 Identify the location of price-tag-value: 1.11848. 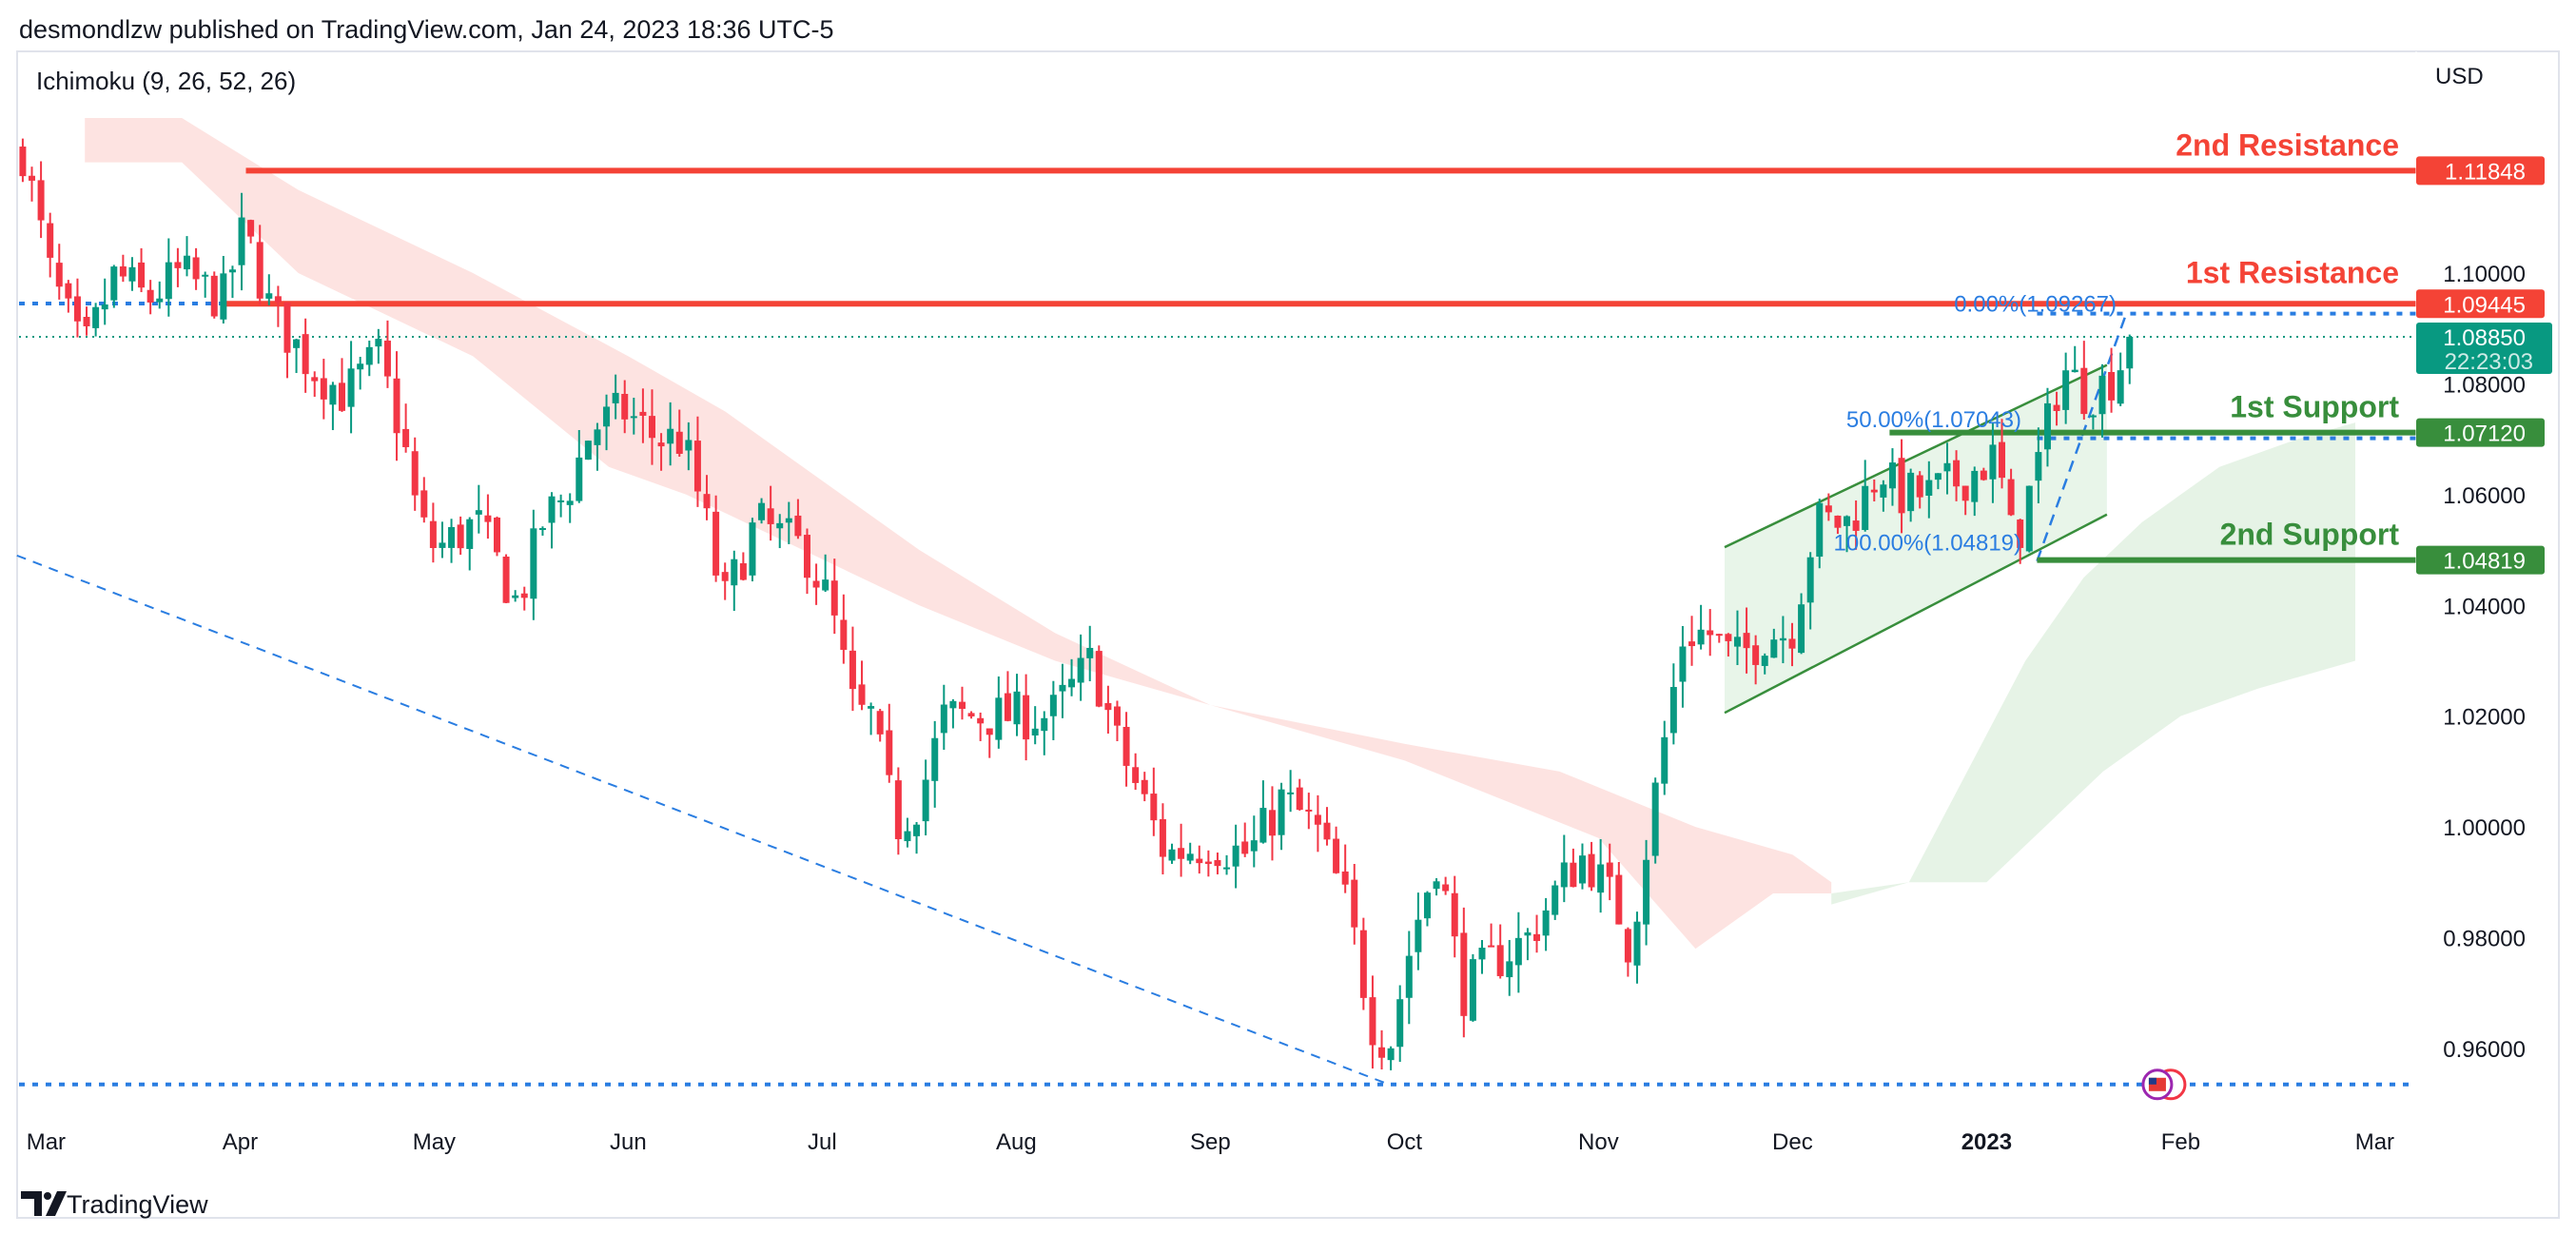
(2485, 172).